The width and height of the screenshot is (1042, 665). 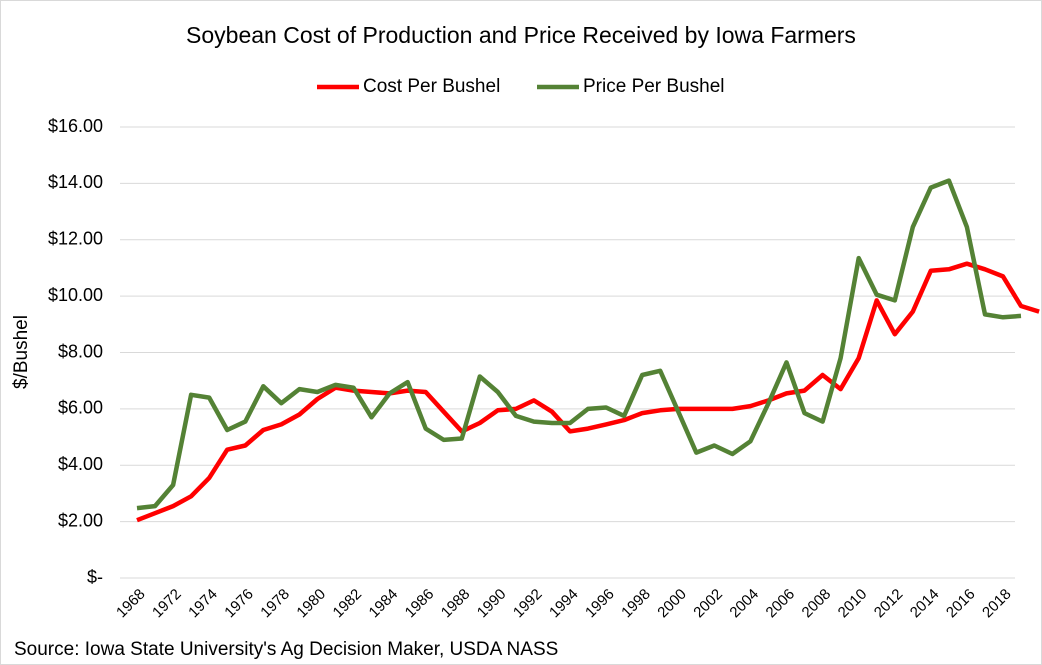 What do you see at coordinates (654, 86) in the screenshot?
I see `legend-label: Price Per Bushel` at bounding box center [654, 86].